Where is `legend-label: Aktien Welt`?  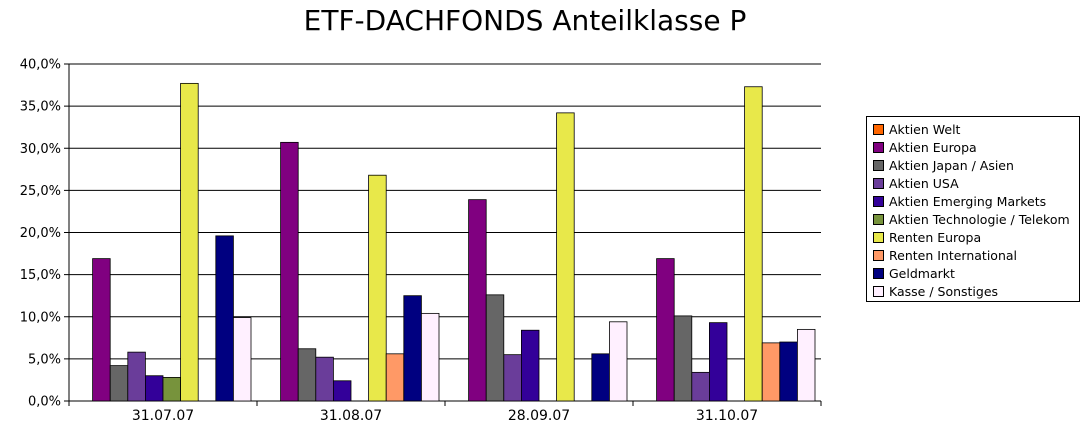
legend-label: Aktien Welt is located at coordinates (925, 129).